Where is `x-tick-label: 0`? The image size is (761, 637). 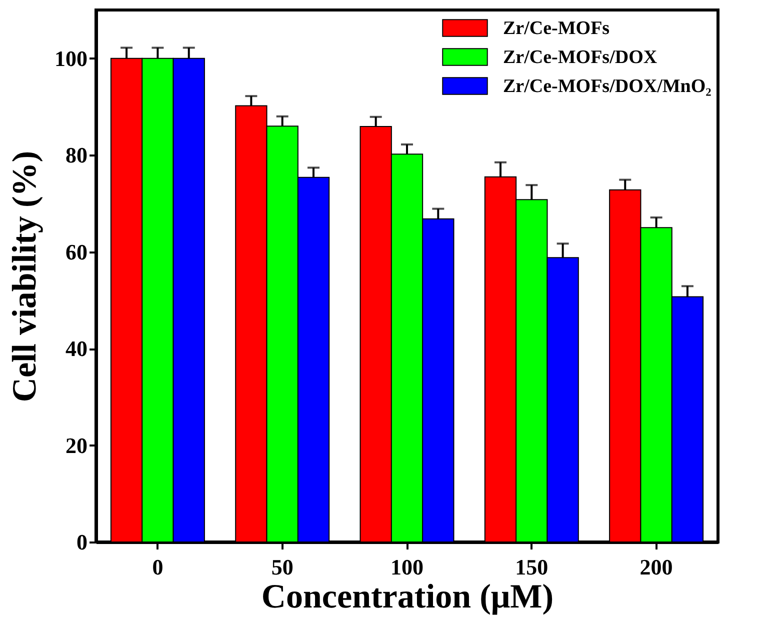 x-tick-label: 0 is located at coordinates (158, 567).